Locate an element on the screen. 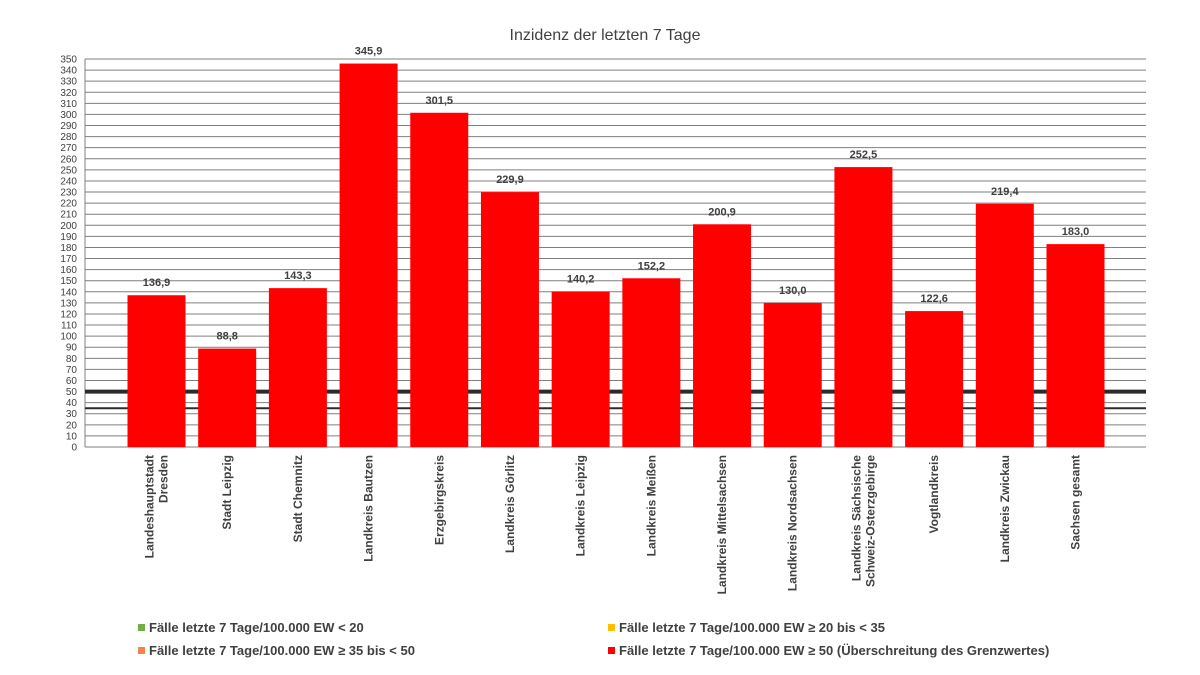  y-tick-label: 210 is located at coordinates (68, 215).